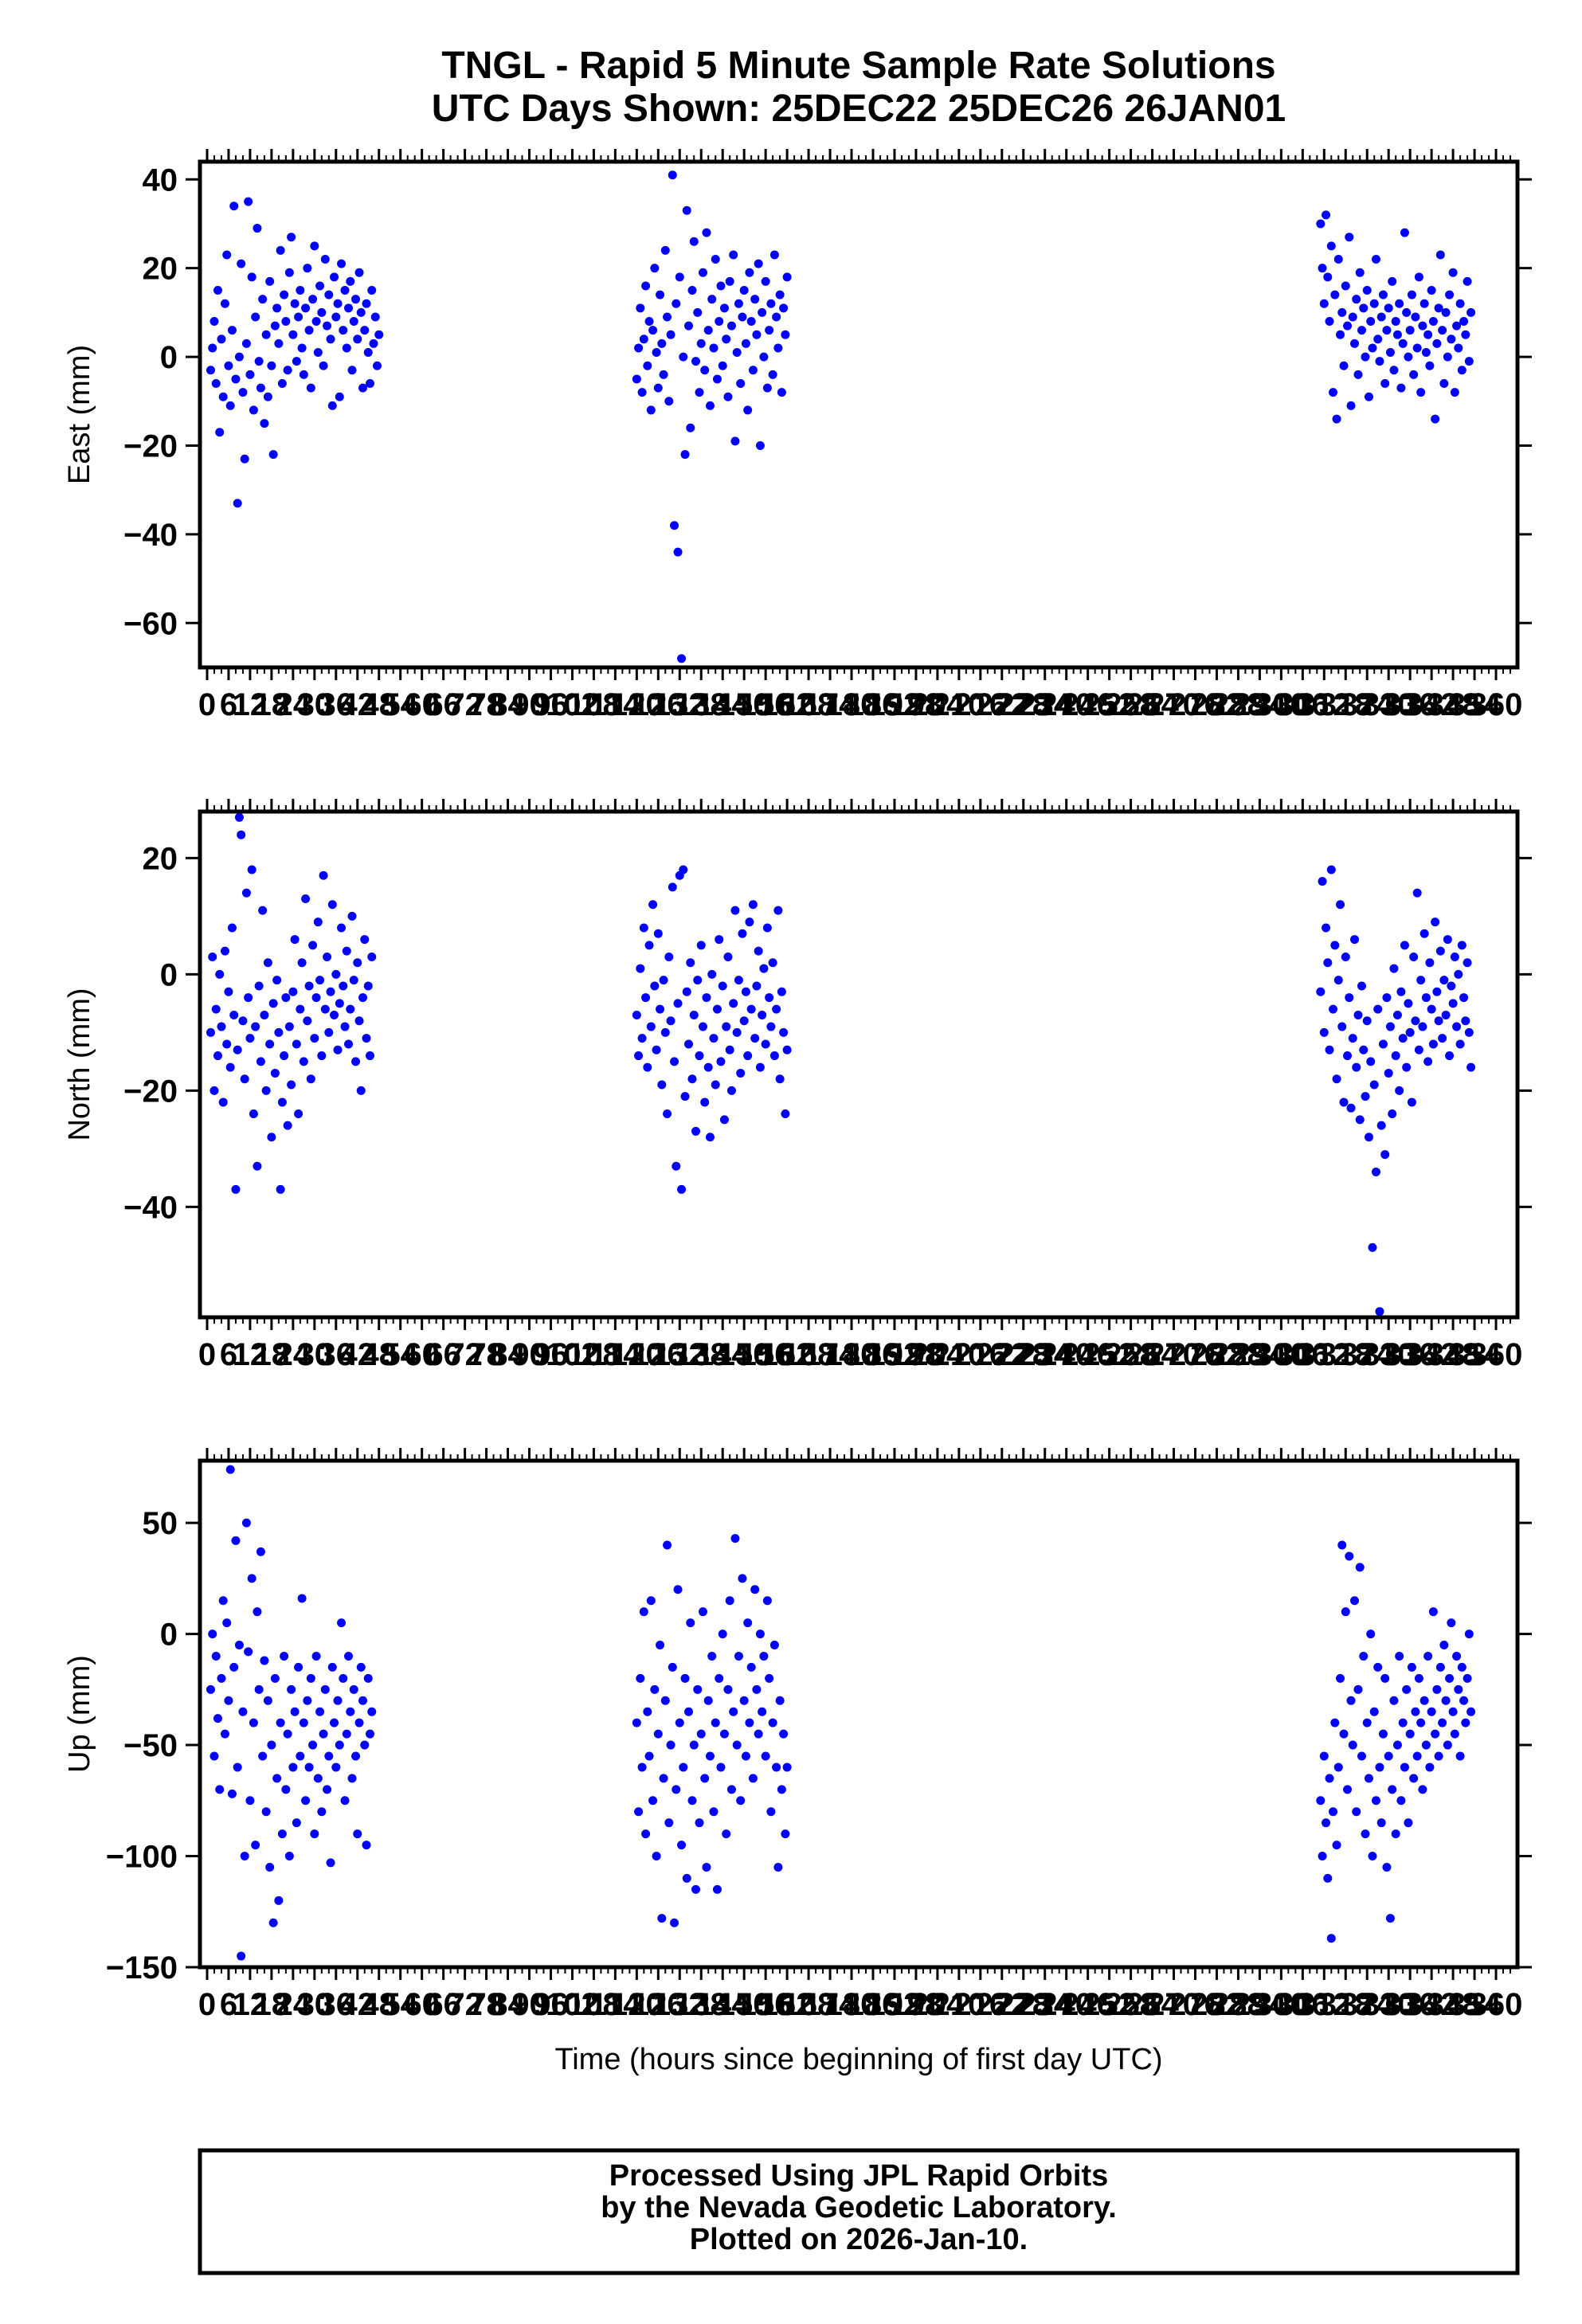 Image resolution: width=1582 pixels, height=2324 pixels. Describe the element at coordinates (1152, 704) in the screenshot. I see `x-tick-label: 264` at that location.